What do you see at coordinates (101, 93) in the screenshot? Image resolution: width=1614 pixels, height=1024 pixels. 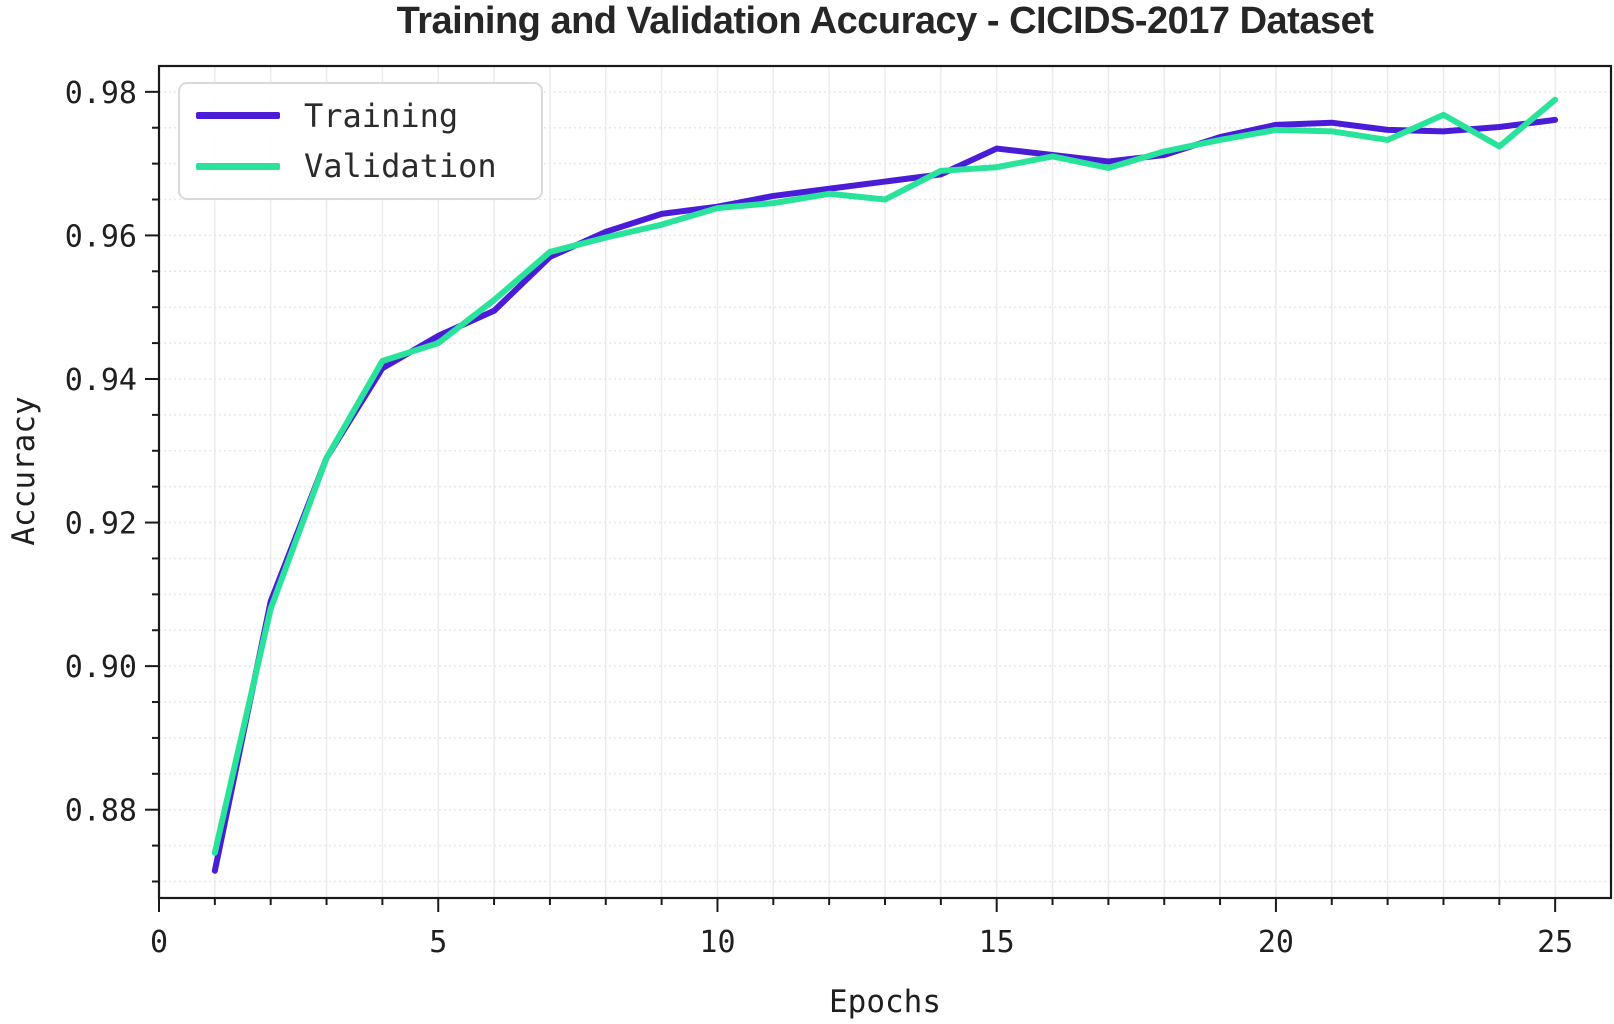 I see `y-tick-label: 0.98` at bounding box center [101, 93].